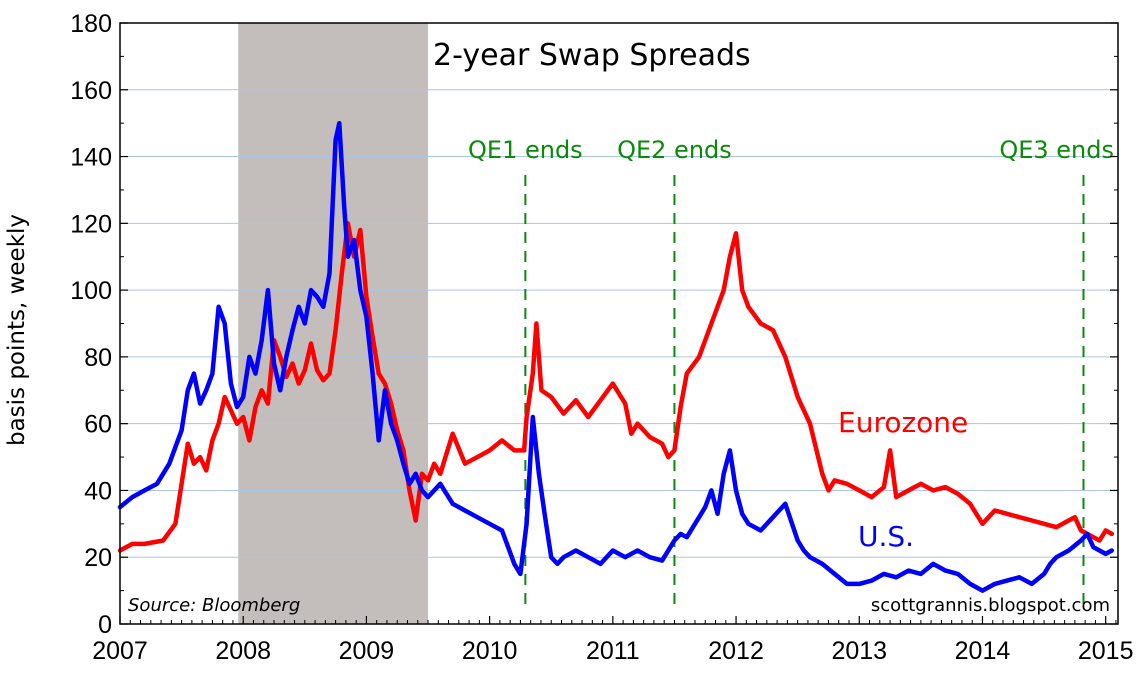 Image resolution: width=1140 pixels, height=682 pixels. Describe the element at coordinates (98, 358) in the screenshot. I see `y-tick-label: 80` at that location.